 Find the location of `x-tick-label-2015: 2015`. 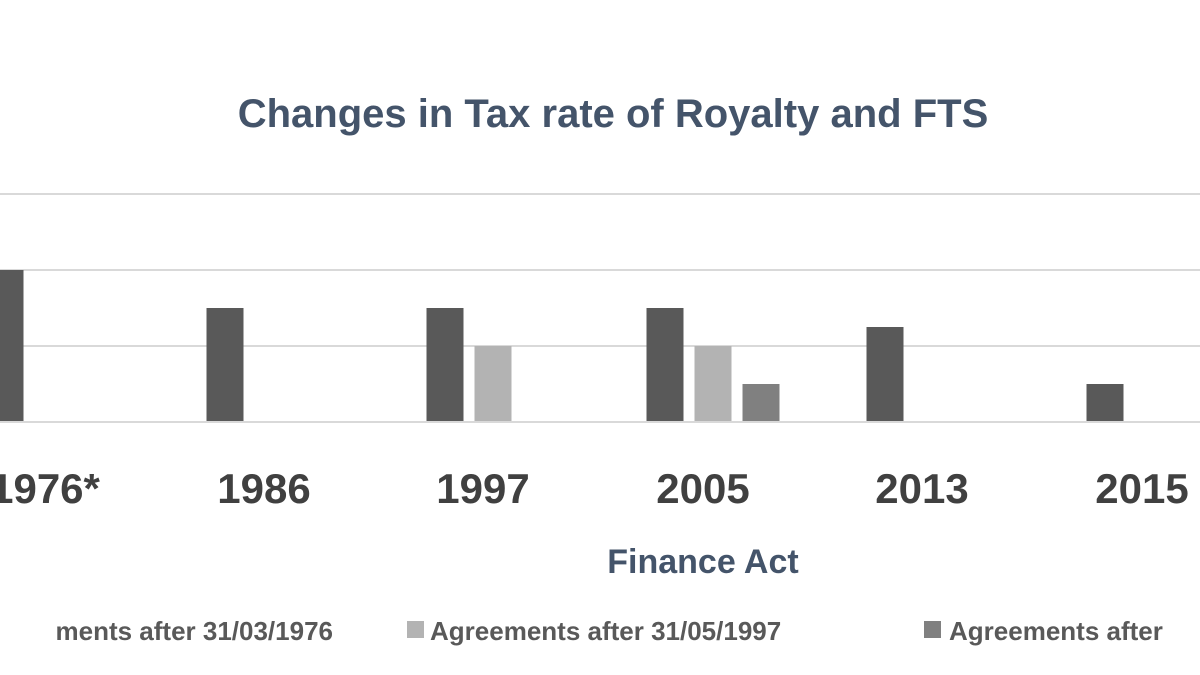

x-tick-label-2015: 2015 is located at coordinates (1141, 488).